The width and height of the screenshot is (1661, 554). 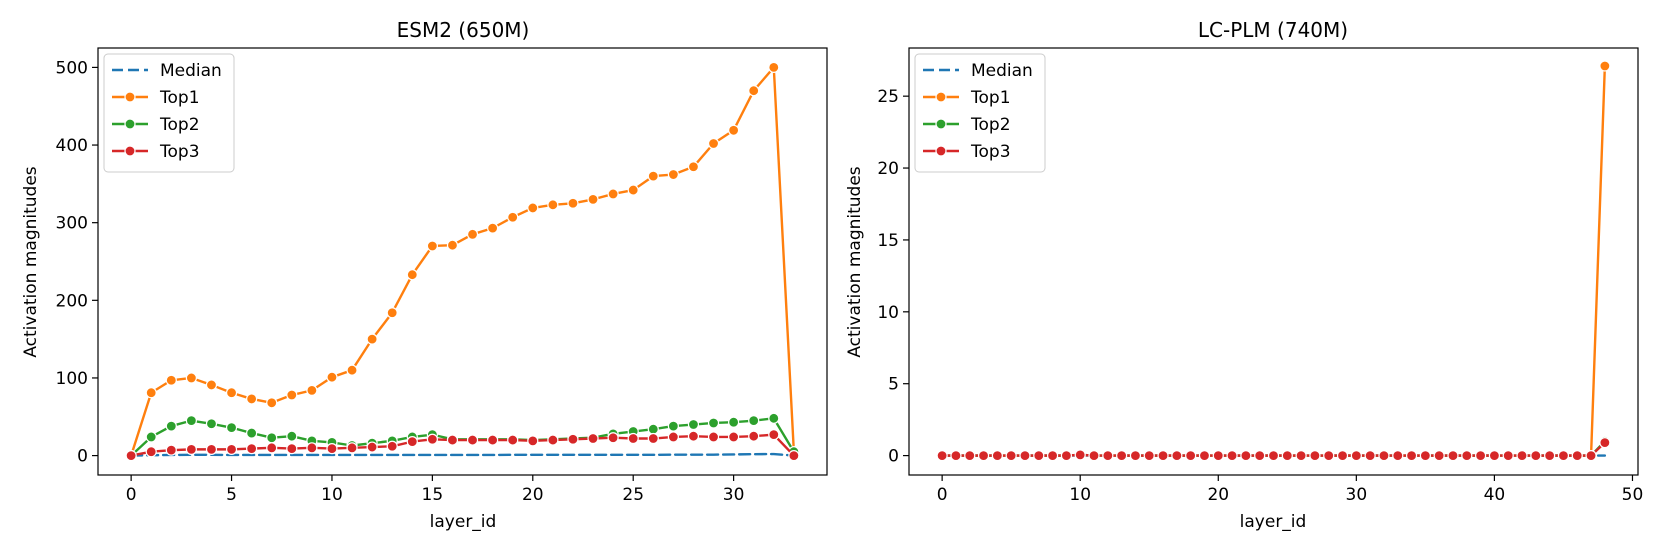 I want to click on x-tick-label: 50, so click(x=1633, y=495).